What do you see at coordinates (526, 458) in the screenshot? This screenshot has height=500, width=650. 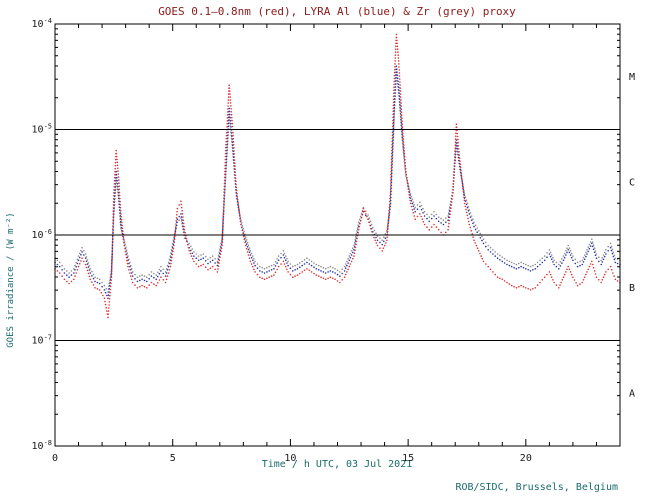 I see `x-tick-label: 20` at bounding box center [526, 458].